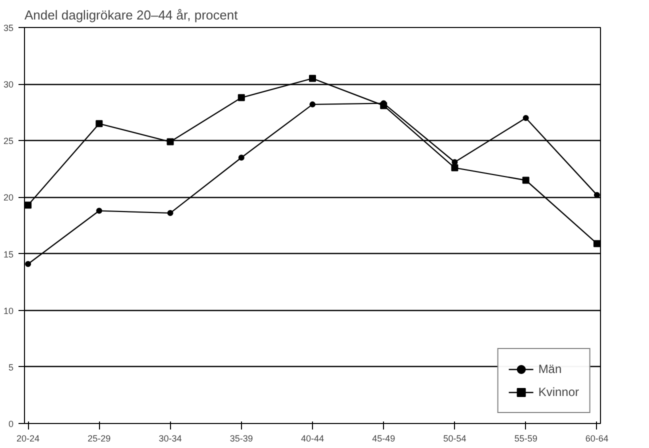 This screenshot has width=649, height=448. I want to click on legend-label: Män, so click(550, 369).